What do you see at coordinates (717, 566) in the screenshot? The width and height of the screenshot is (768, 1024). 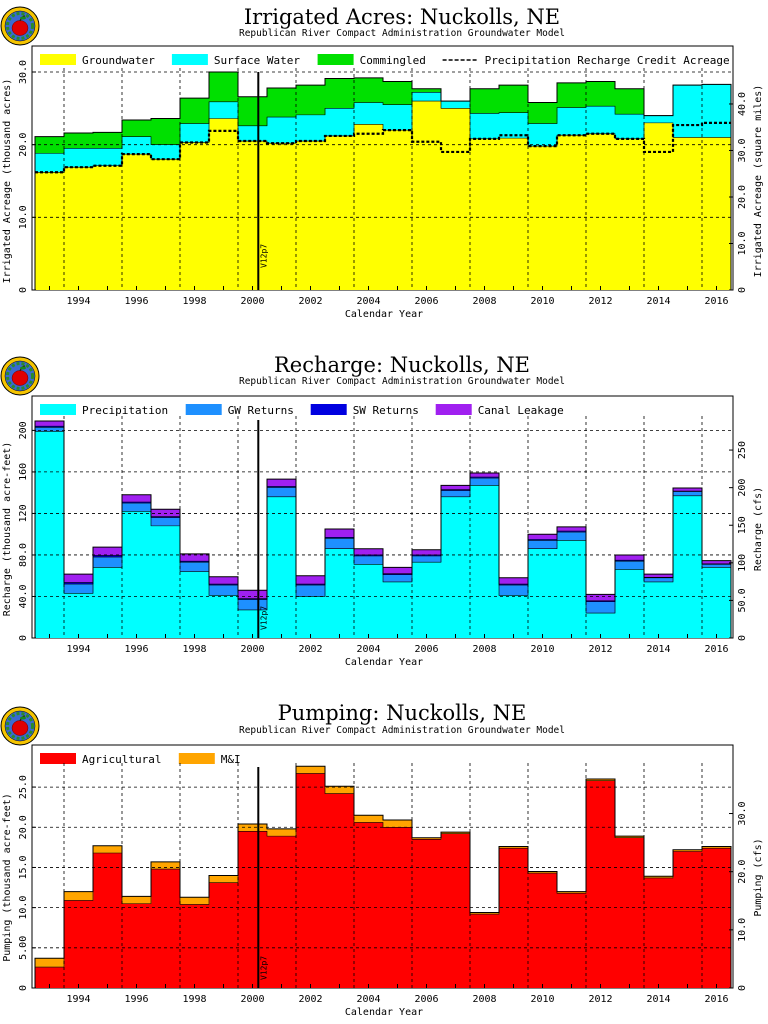 I see `bar-gw_returns-2016` at bounding box center [717, 566].